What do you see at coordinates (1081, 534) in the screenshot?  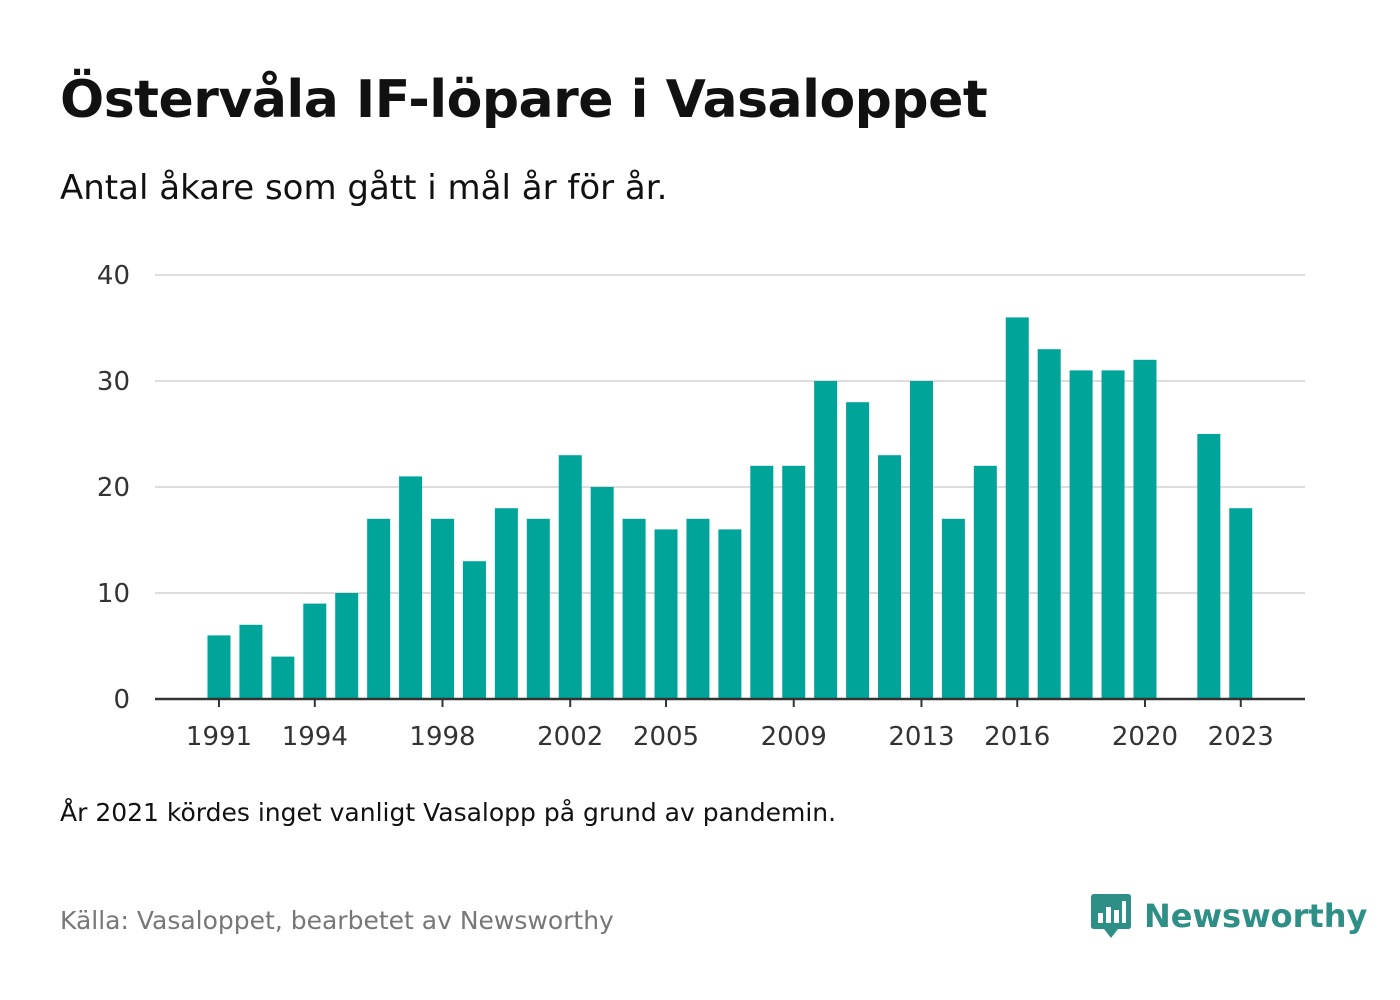 I see `bar-2018` at bounding box center [1081, 534].